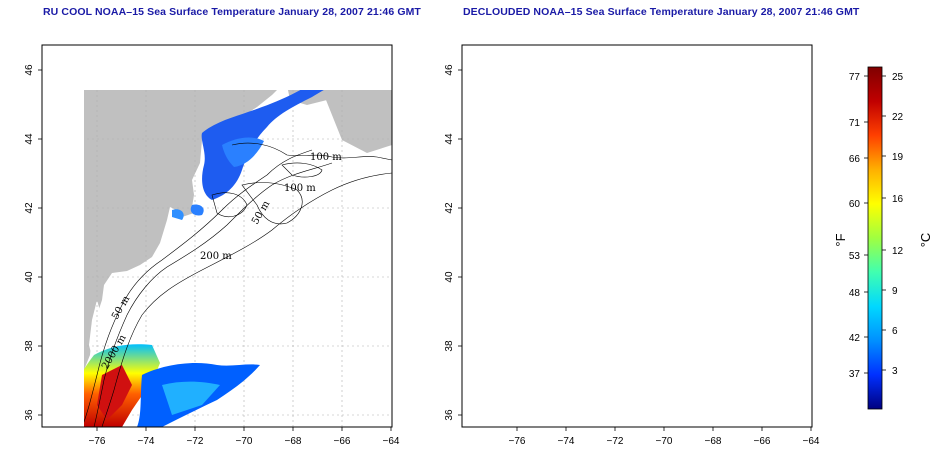 This screenshot has width=950, height=475. Describe the element at coordinates (855, 293) in the screenshot. I see `colorbar-f-tick: 48` at that location.